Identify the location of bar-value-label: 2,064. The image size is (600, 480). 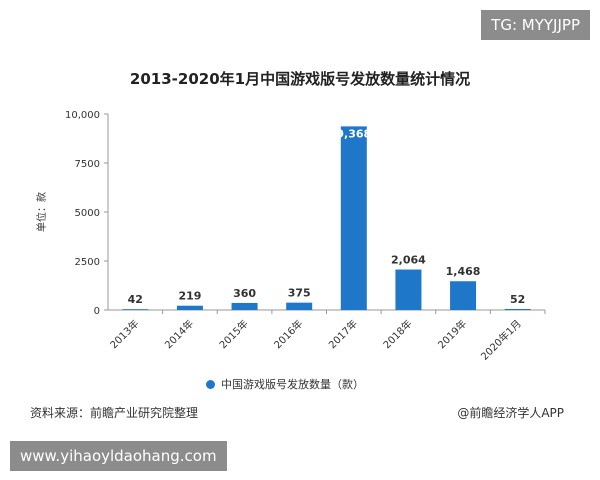
(408, 260).